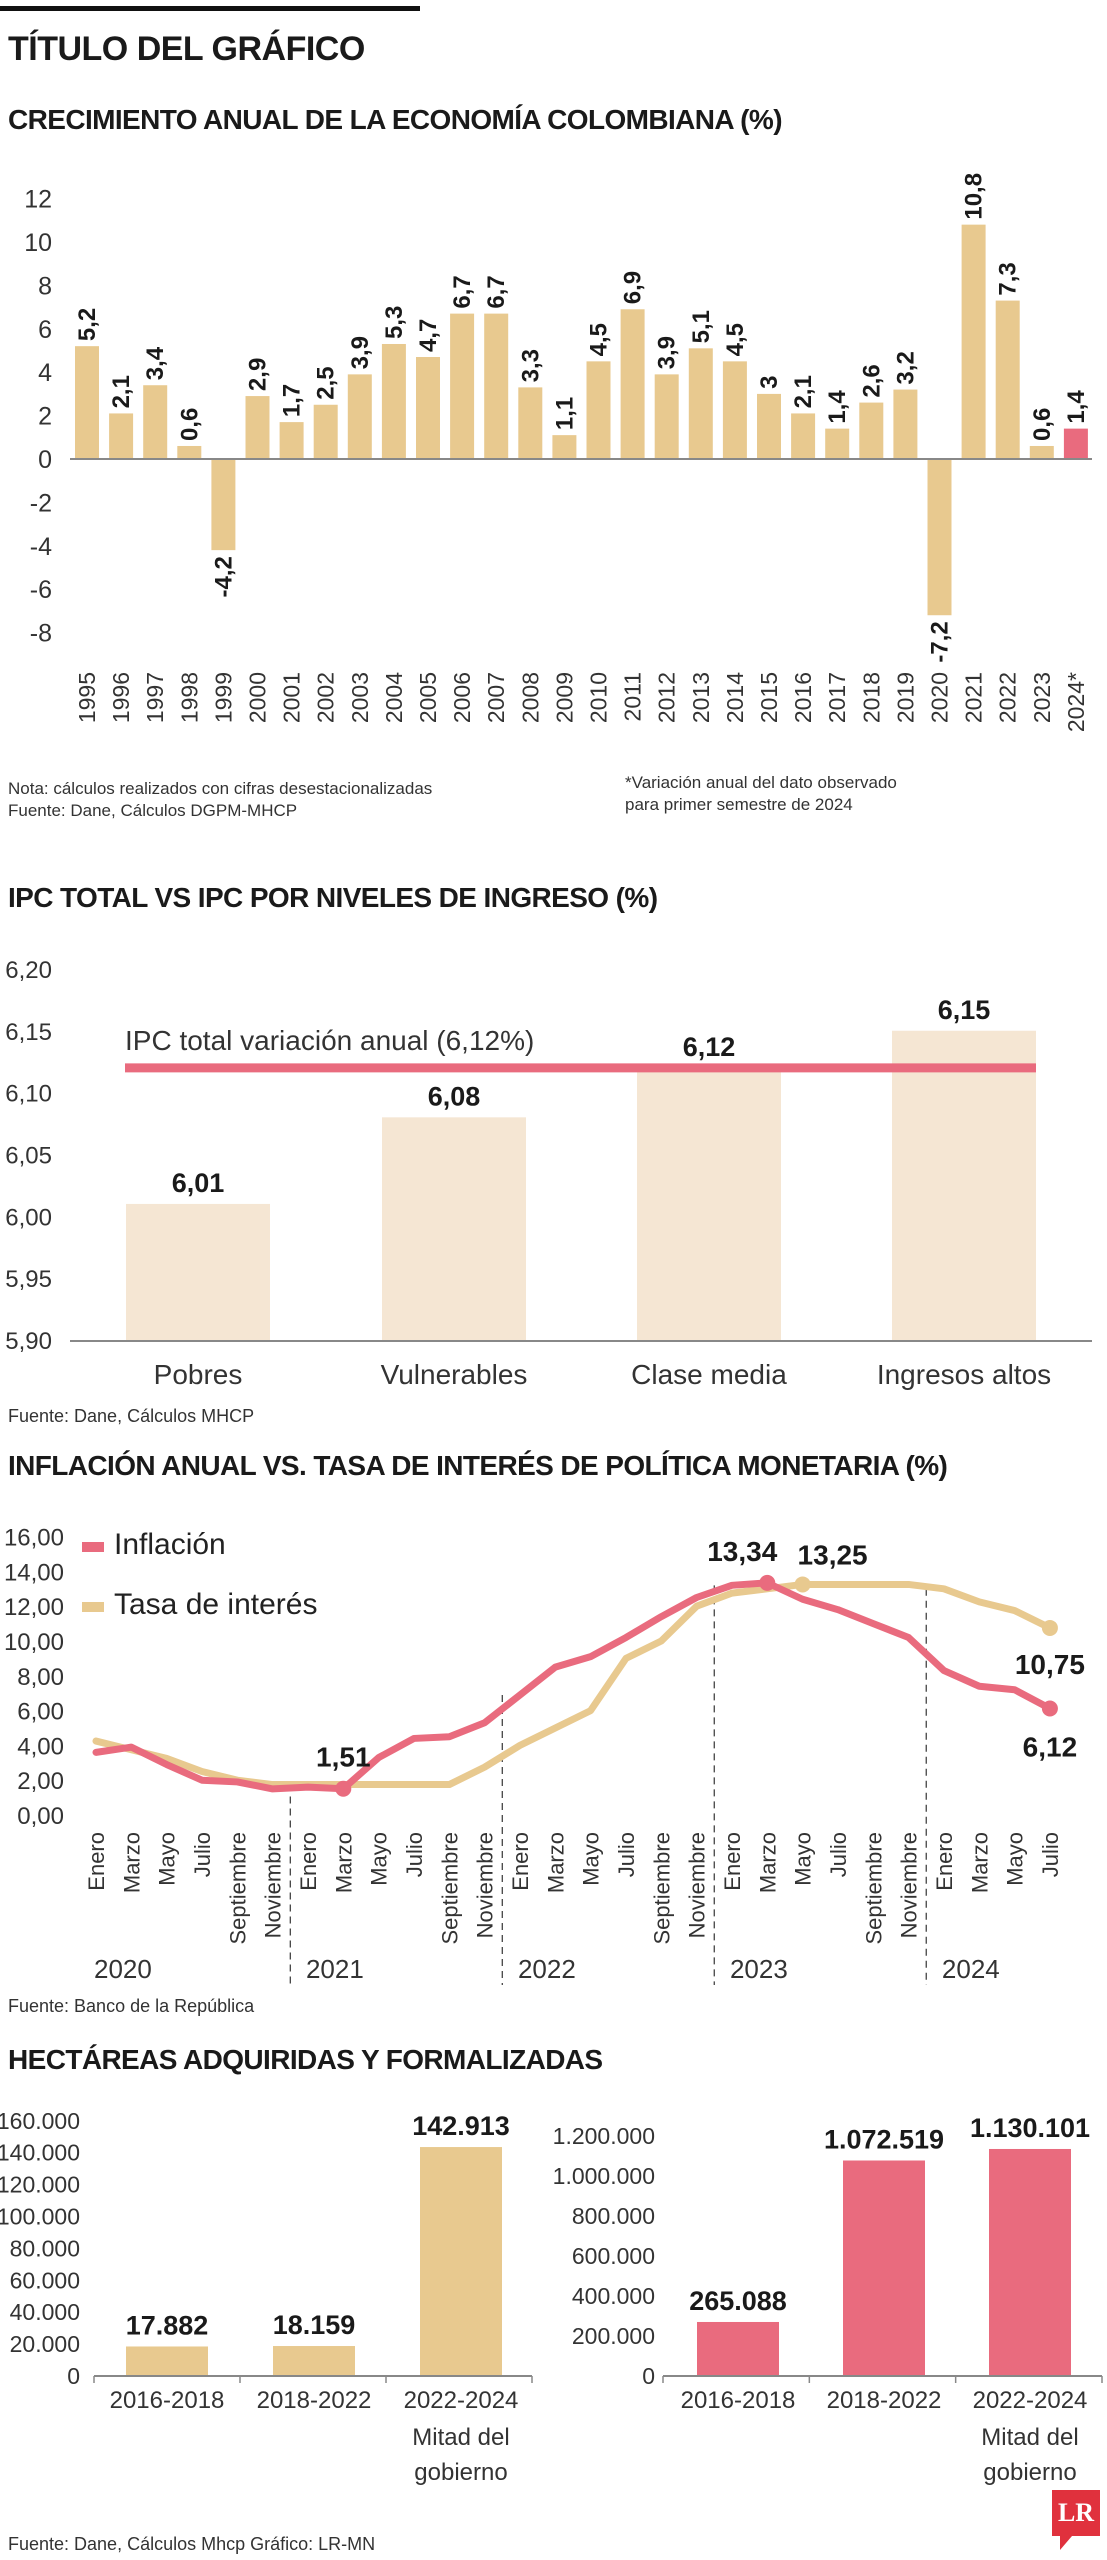  Describe the element at coordinates (1066, 2543) in the screenshot. I see `lr-logo-tail` at that location.